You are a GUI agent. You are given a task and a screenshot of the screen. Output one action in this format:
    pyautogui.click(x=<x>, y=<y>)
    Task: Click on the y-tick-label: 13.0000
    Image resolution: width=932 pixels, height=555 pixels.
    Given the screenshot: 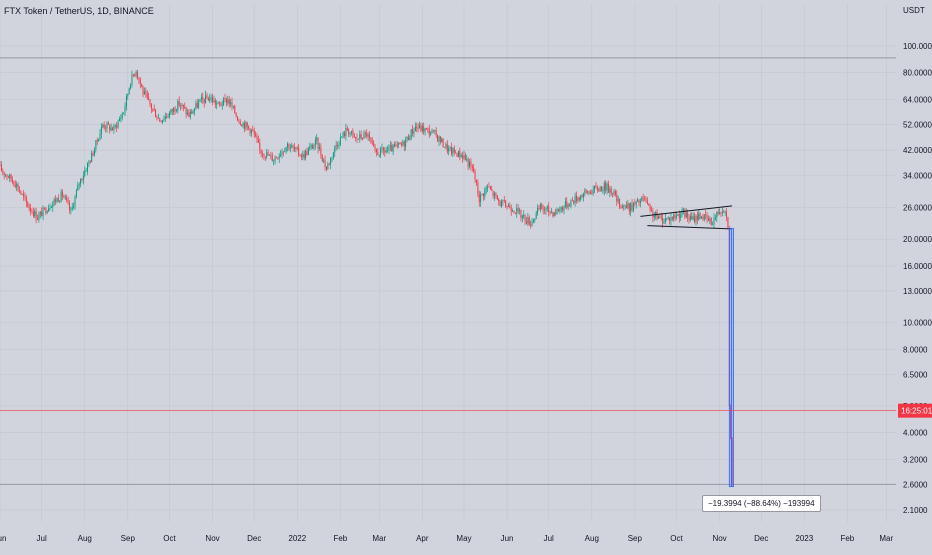 What is the action you would take?
    pyautogui.click(x=917, y=291)
    